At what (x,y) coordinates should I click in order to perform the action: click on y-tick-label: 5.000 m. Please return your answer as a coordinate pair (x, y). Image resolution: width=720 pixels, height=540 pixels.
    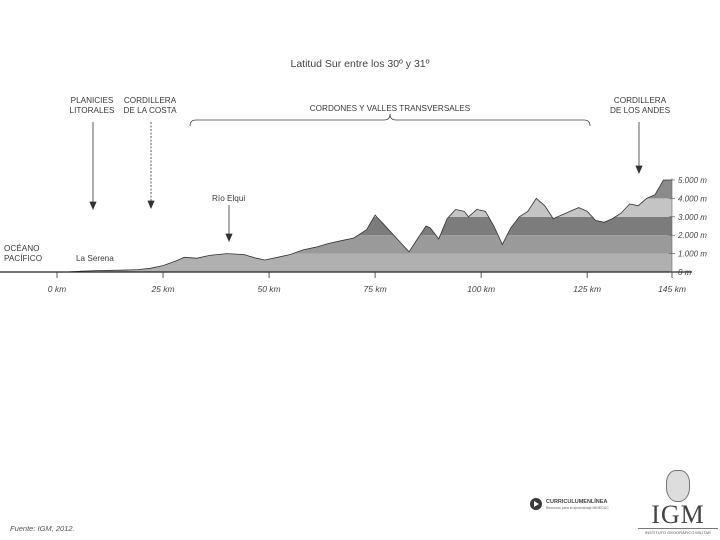
    Looking at the image, I should click on (692, 180).